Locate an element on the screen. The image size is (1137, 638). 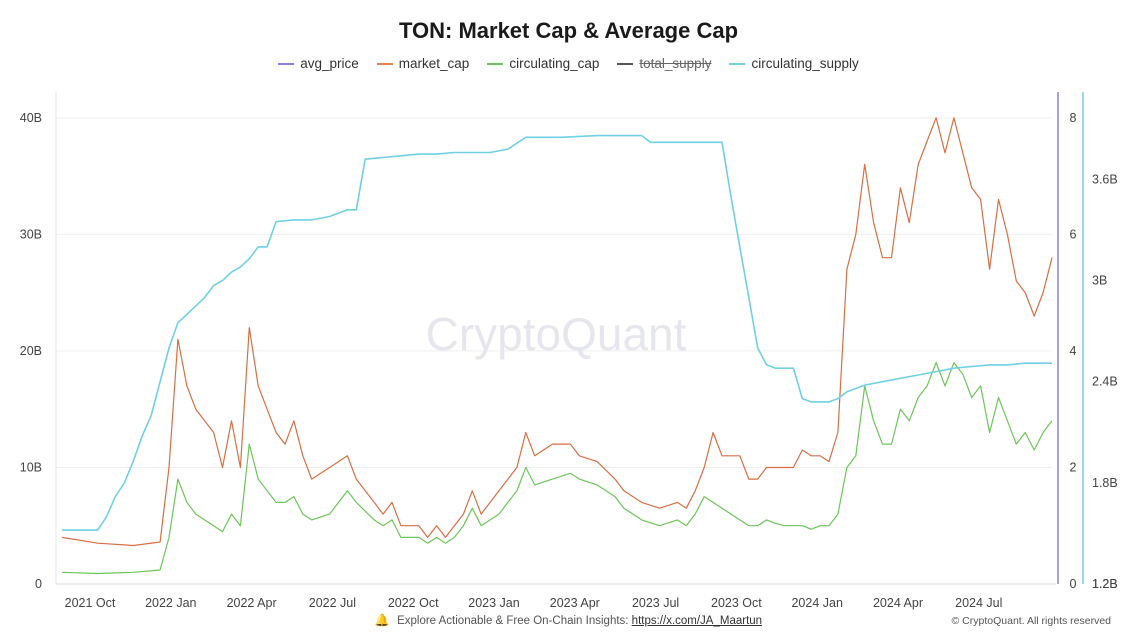
legend-item-total-supply: total_supply is located at coordinates (664, 63).